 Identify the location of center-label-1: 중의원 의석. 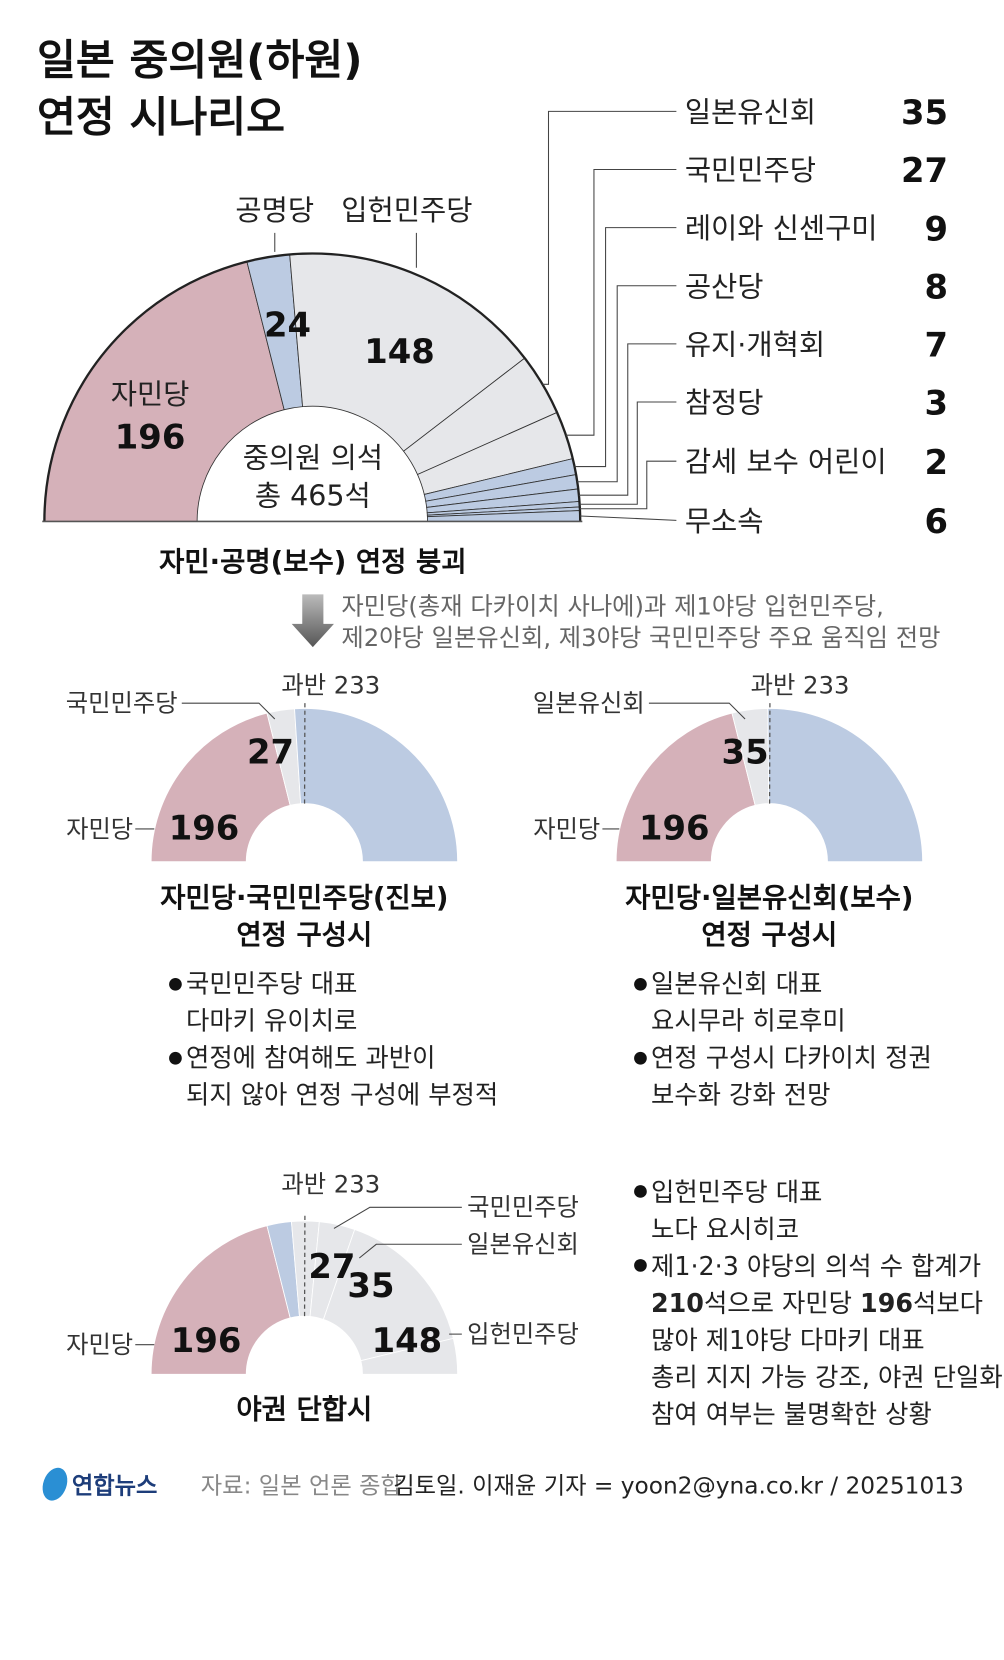
(313, 458).